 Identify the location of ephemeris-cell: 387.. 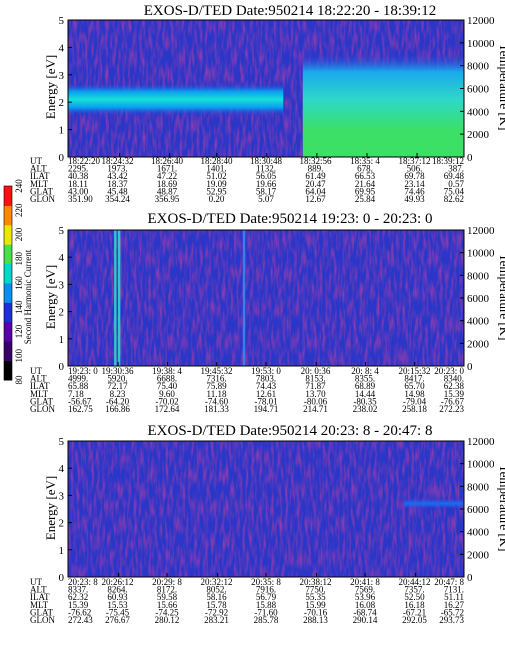
(456, 169).